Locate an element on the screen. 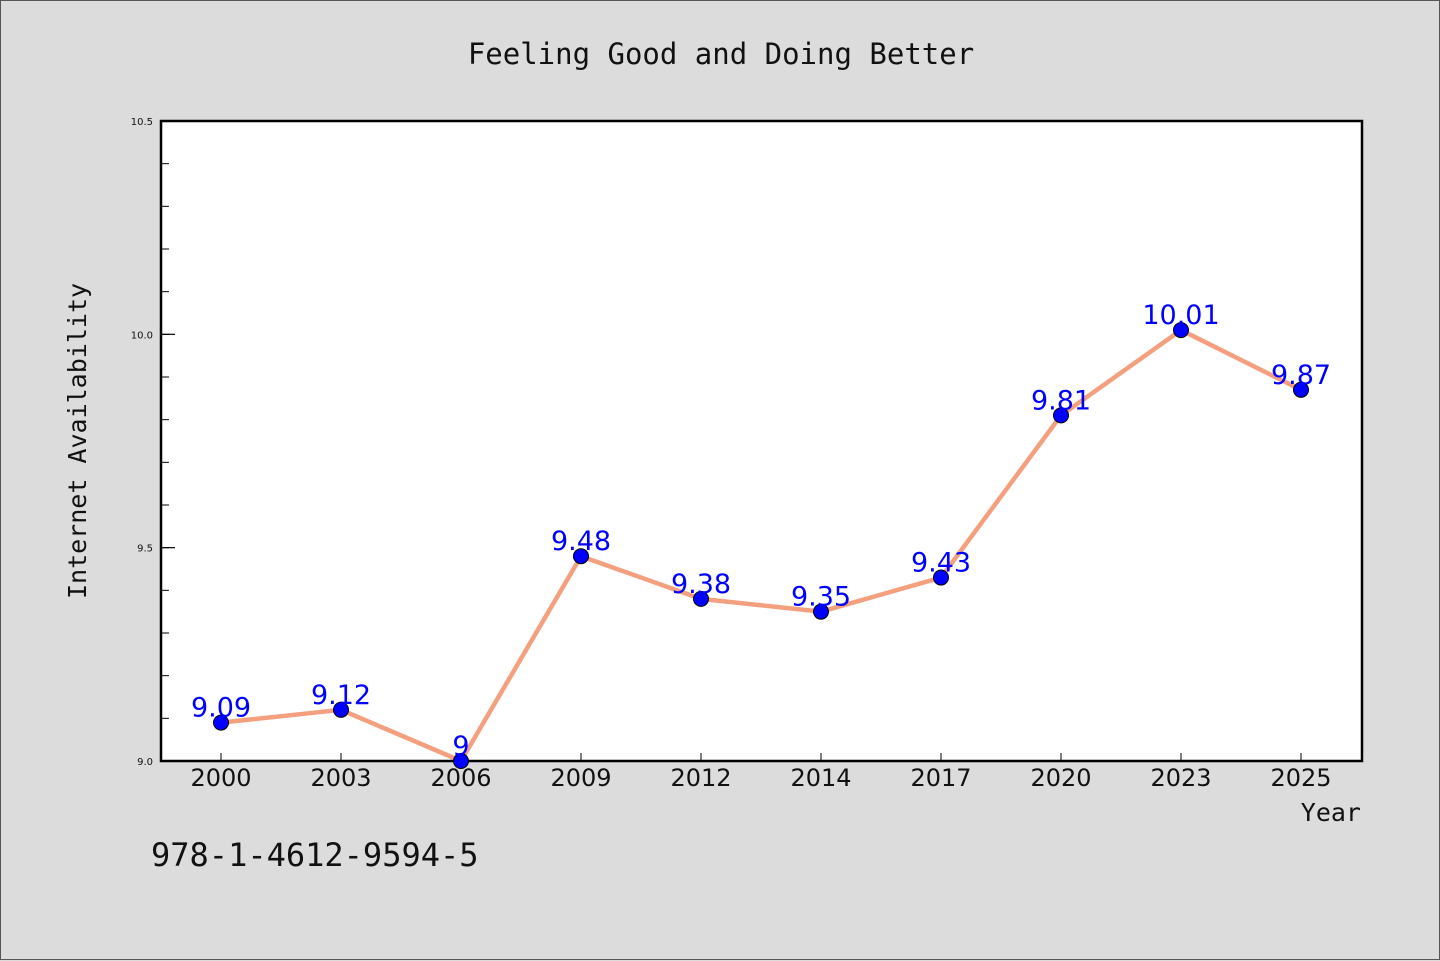 This screenshot has width=1440, height=961. data-label: 9.35 is located at coordinates (821, 597).